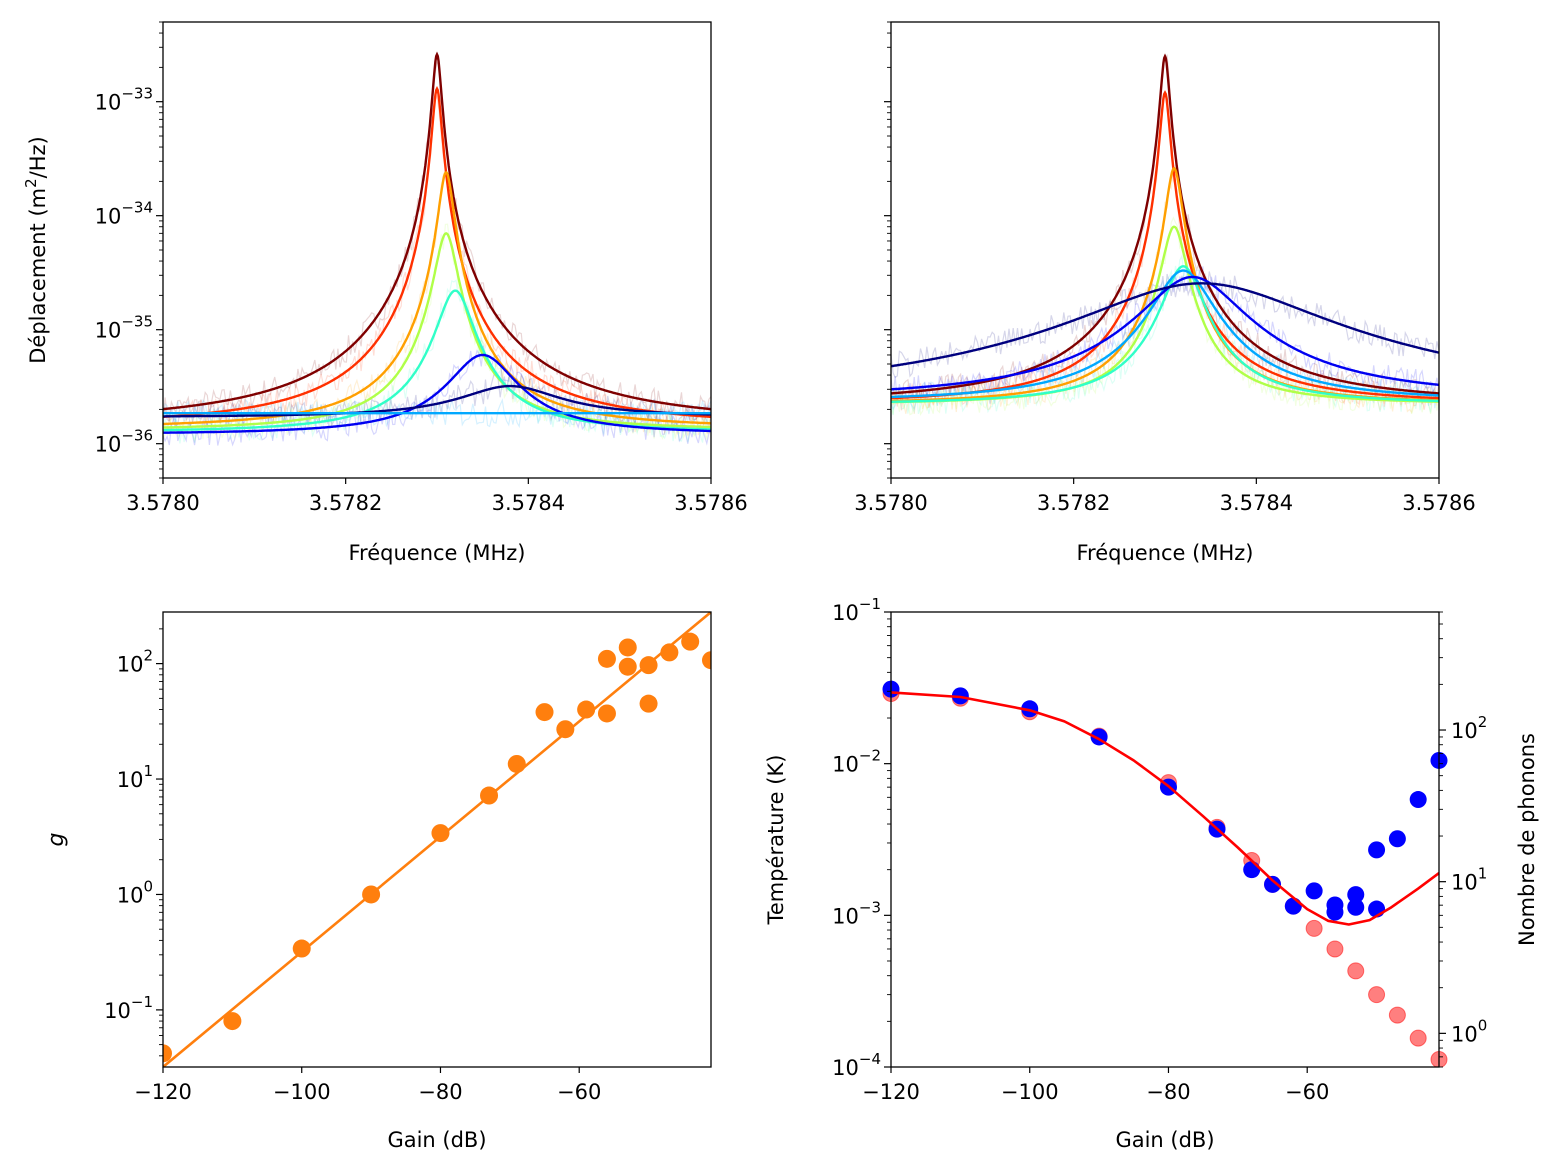  I want to click on y-tick-label: 10⁻³⁵, so click(124, 328).